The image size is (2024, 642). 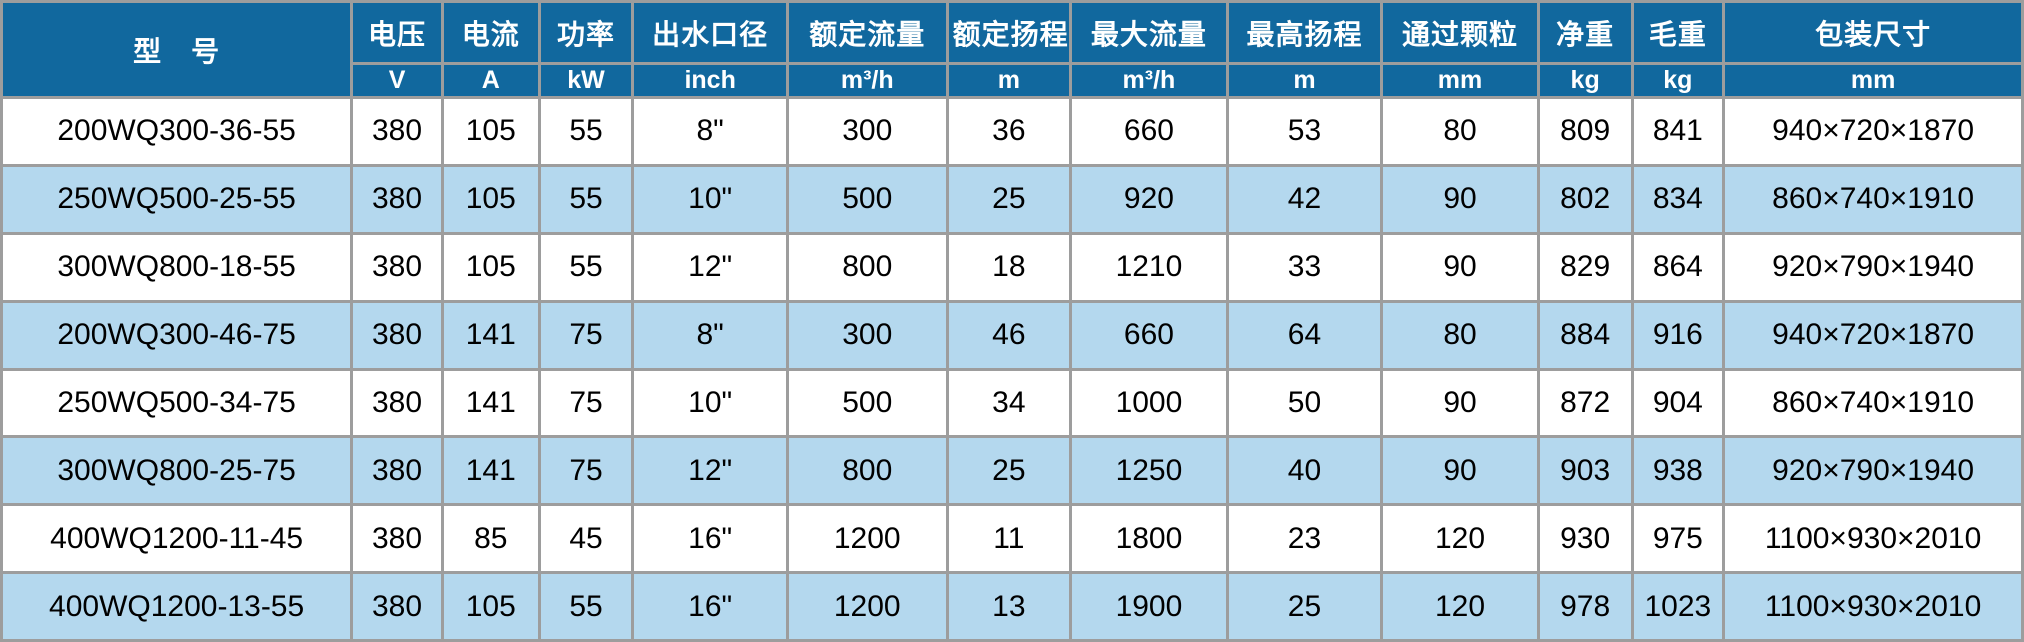 I want to click on table-cell: 33, so click(x=1304, y=267).